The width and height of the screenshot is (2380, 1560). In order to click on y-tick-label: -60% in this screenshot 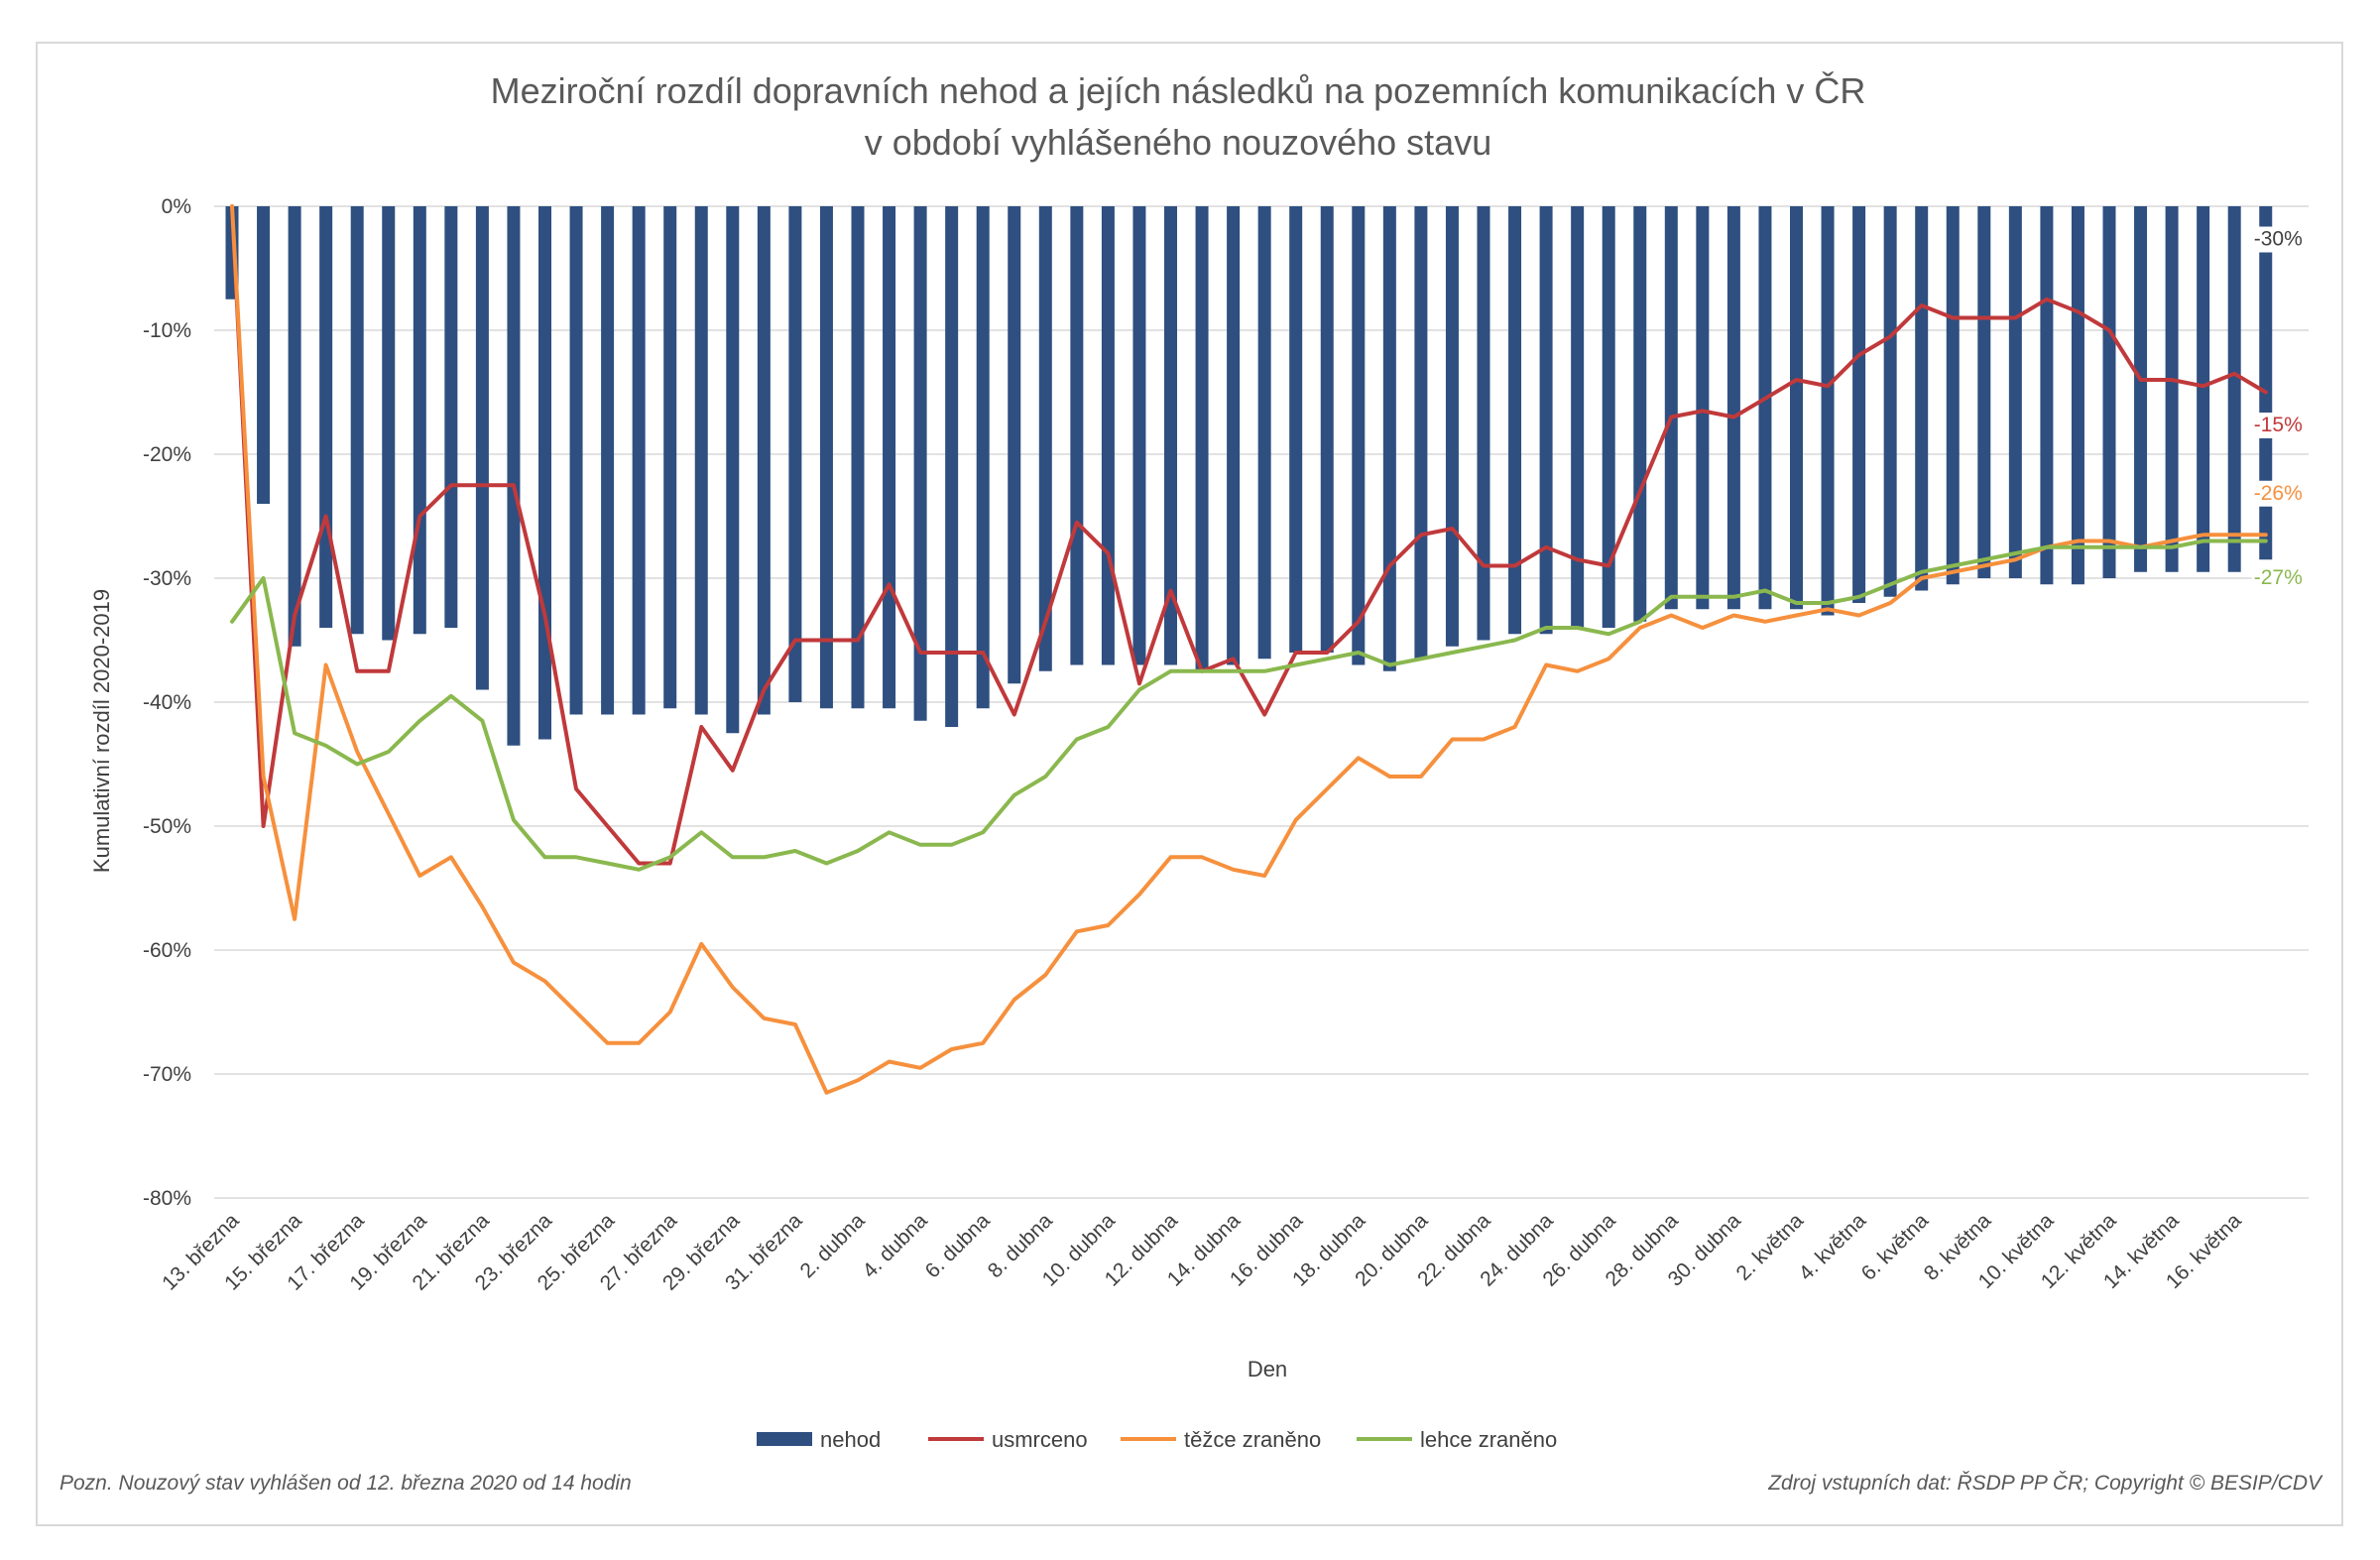, I will do `click(167, 950)`.